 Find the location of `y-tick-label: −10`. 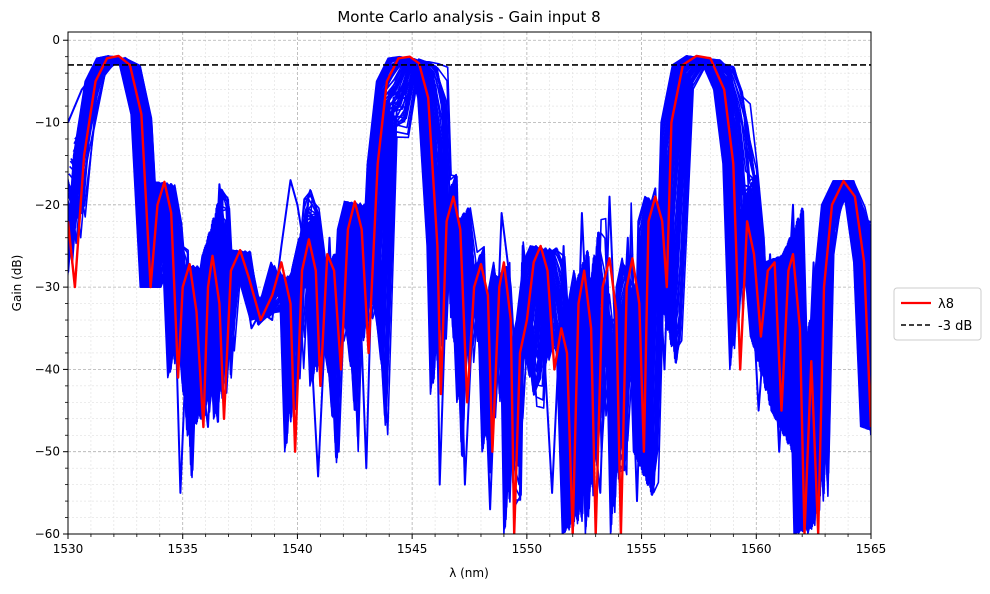

y-tick-label: −10 is located at coordinates (47, 123).